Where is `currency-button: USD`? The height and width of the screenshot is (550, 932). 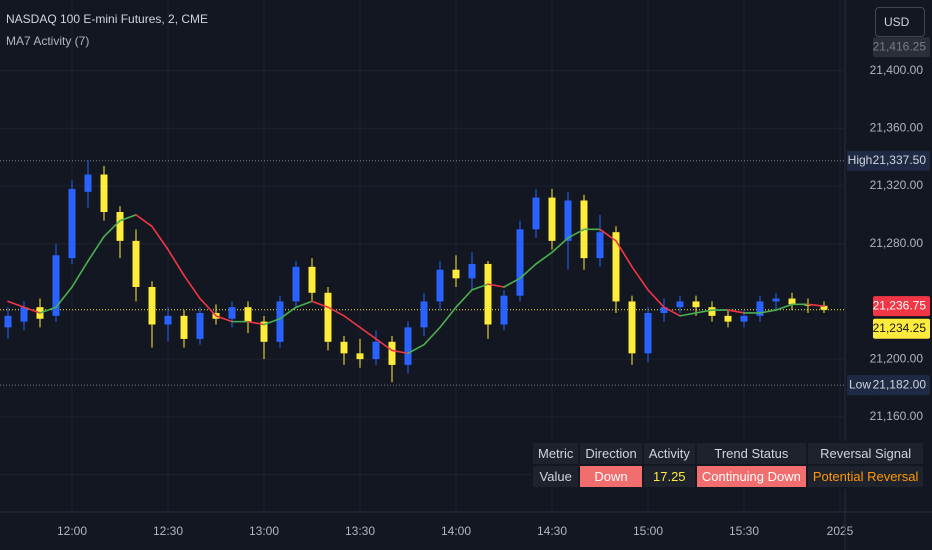 currency-button: USD is located at coordinates (900, 22).